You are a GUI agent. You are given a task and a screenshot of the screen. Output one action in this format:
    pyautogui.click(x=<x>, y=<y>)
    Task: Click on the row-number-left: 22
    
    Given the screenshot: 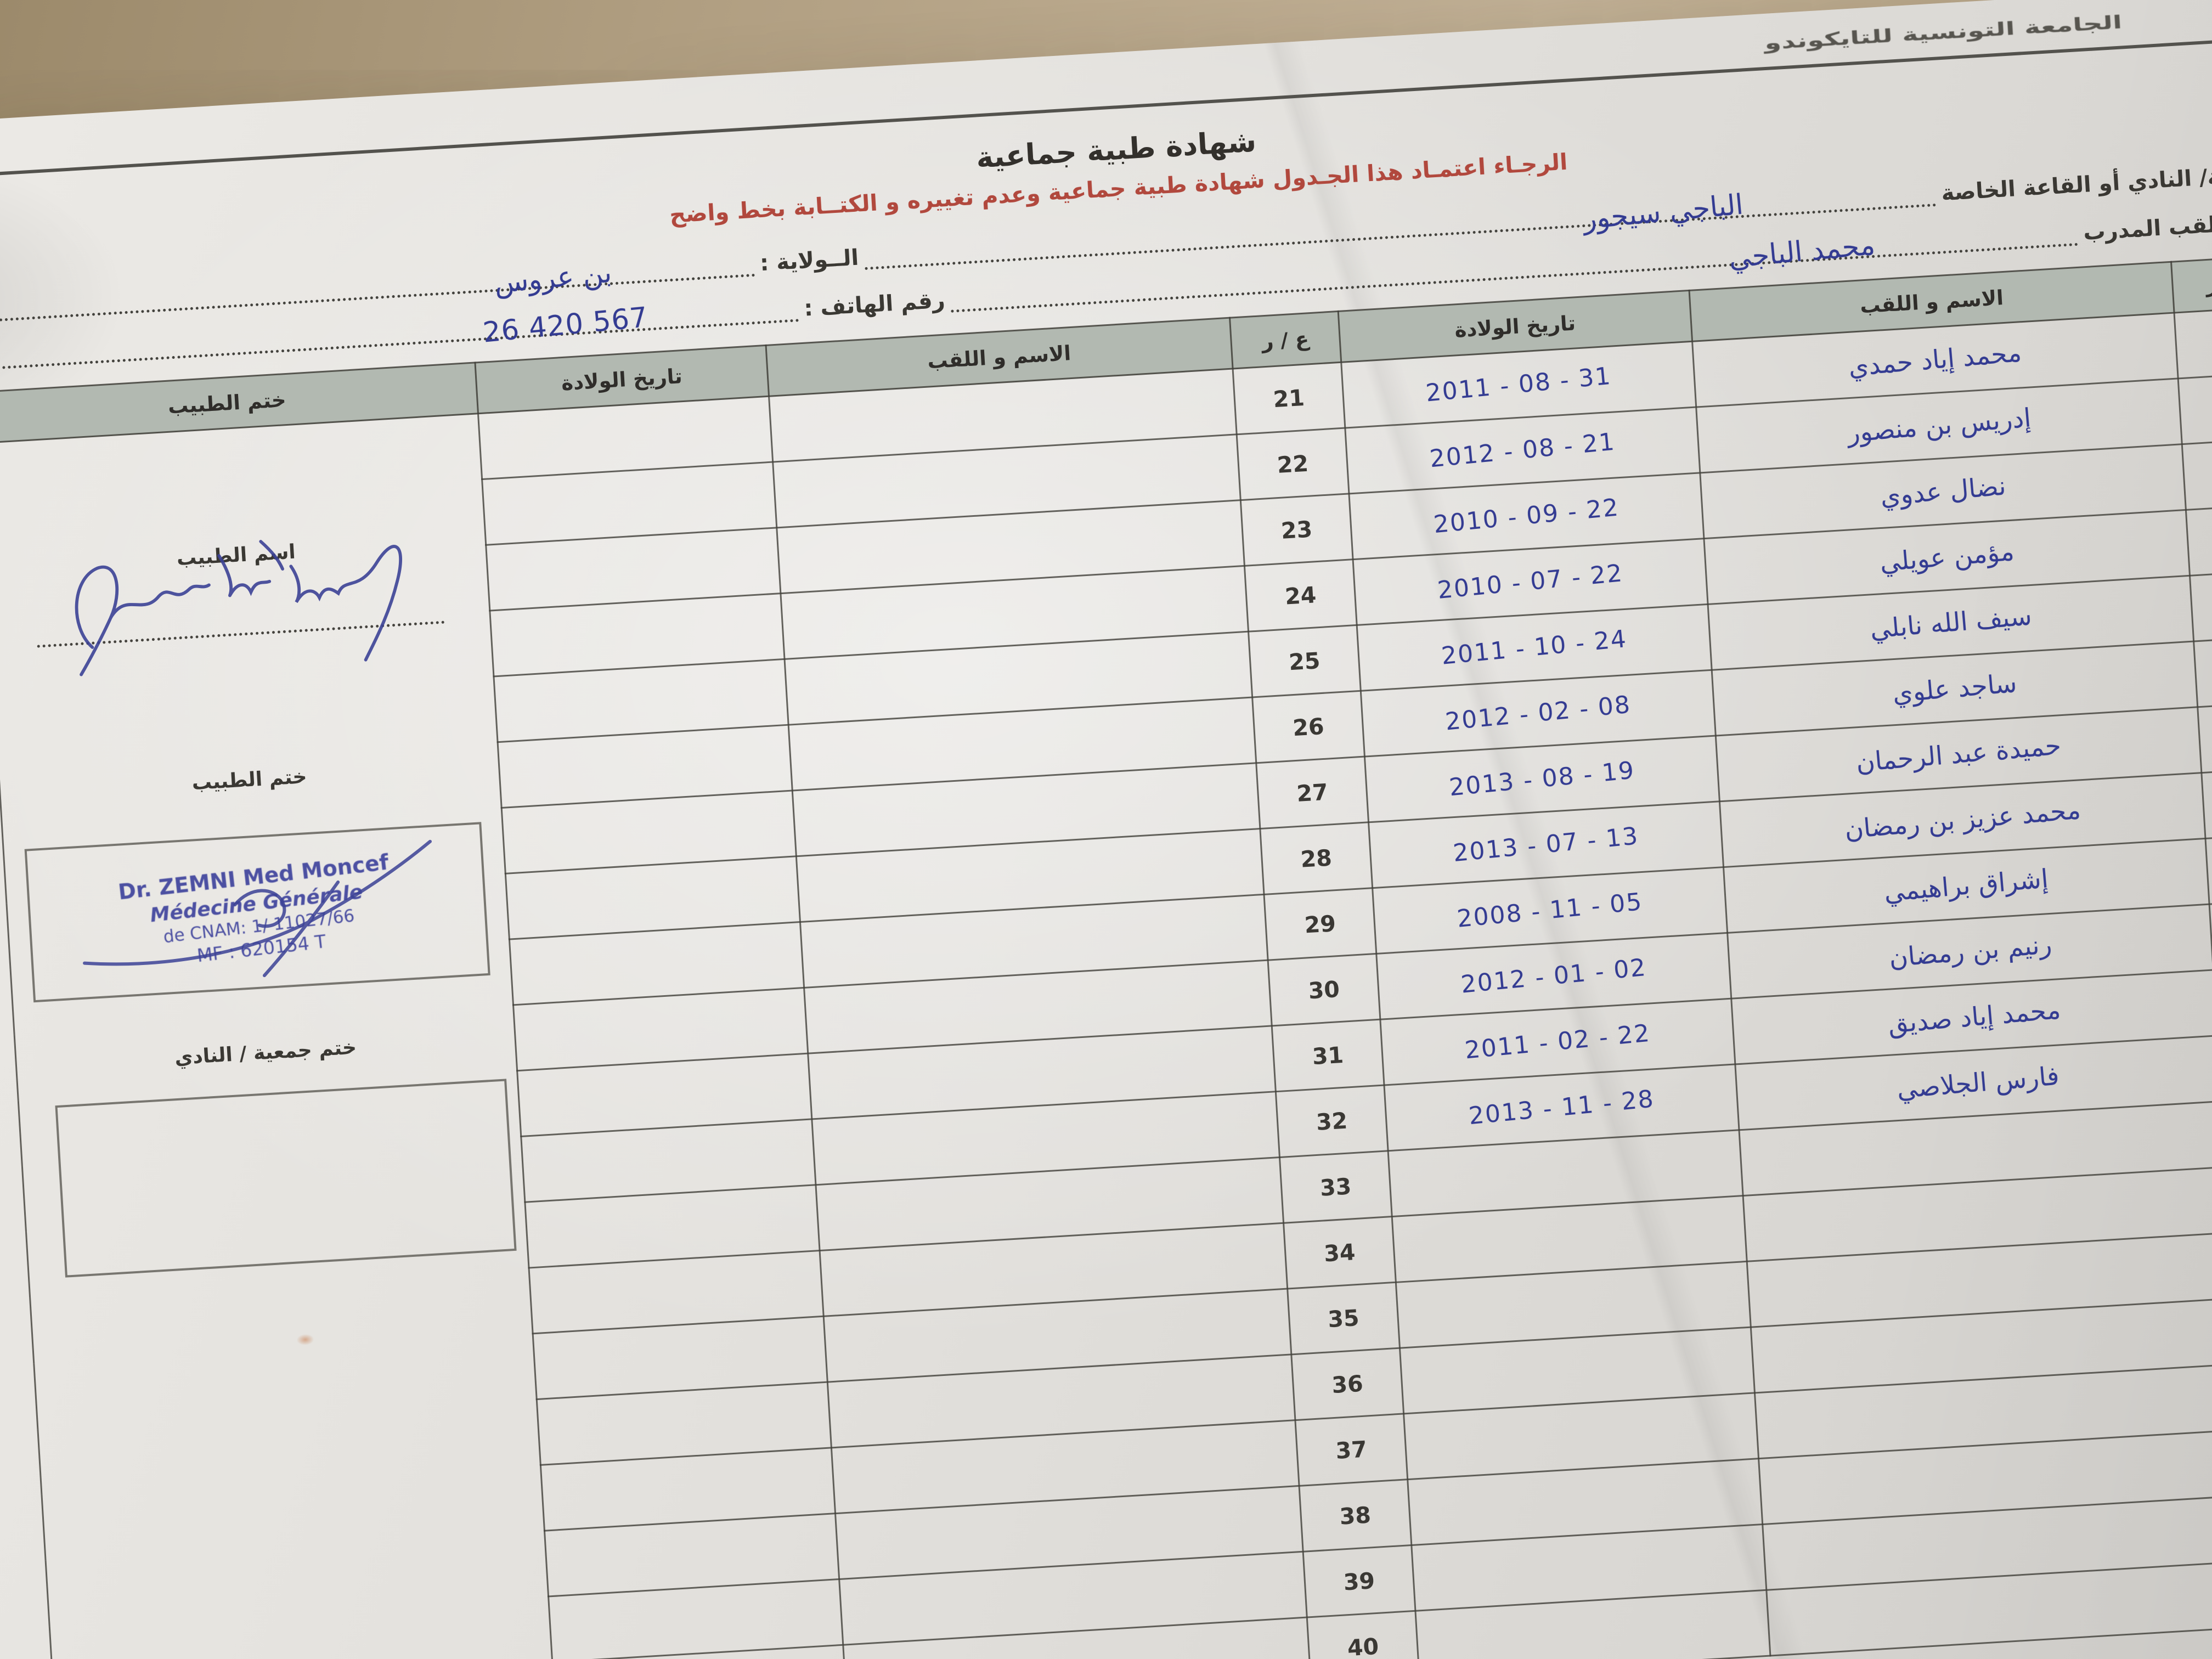 What is the action you would take?
    pyautogui.click(x=1293, y=464)
    